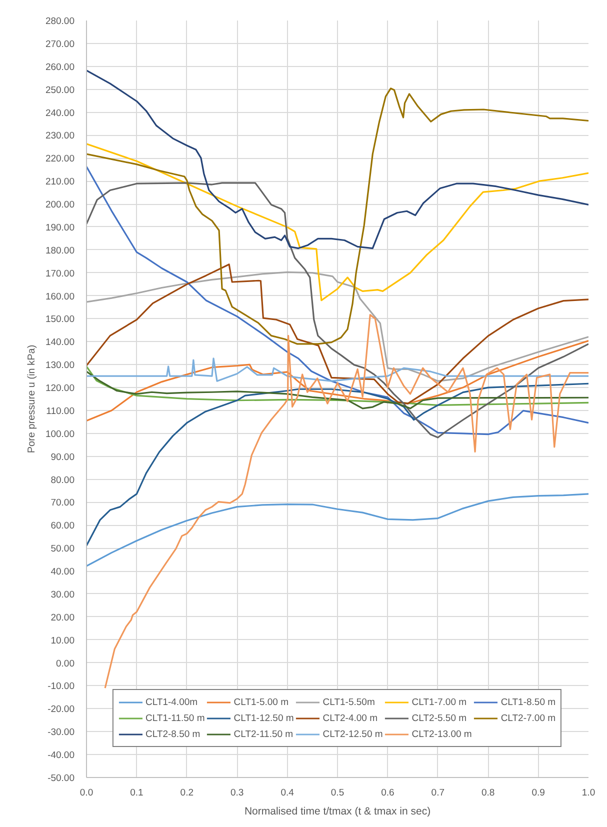 The image size is (607, 827). I want to click on y-tick-label: 80.00, so click(62, 480).